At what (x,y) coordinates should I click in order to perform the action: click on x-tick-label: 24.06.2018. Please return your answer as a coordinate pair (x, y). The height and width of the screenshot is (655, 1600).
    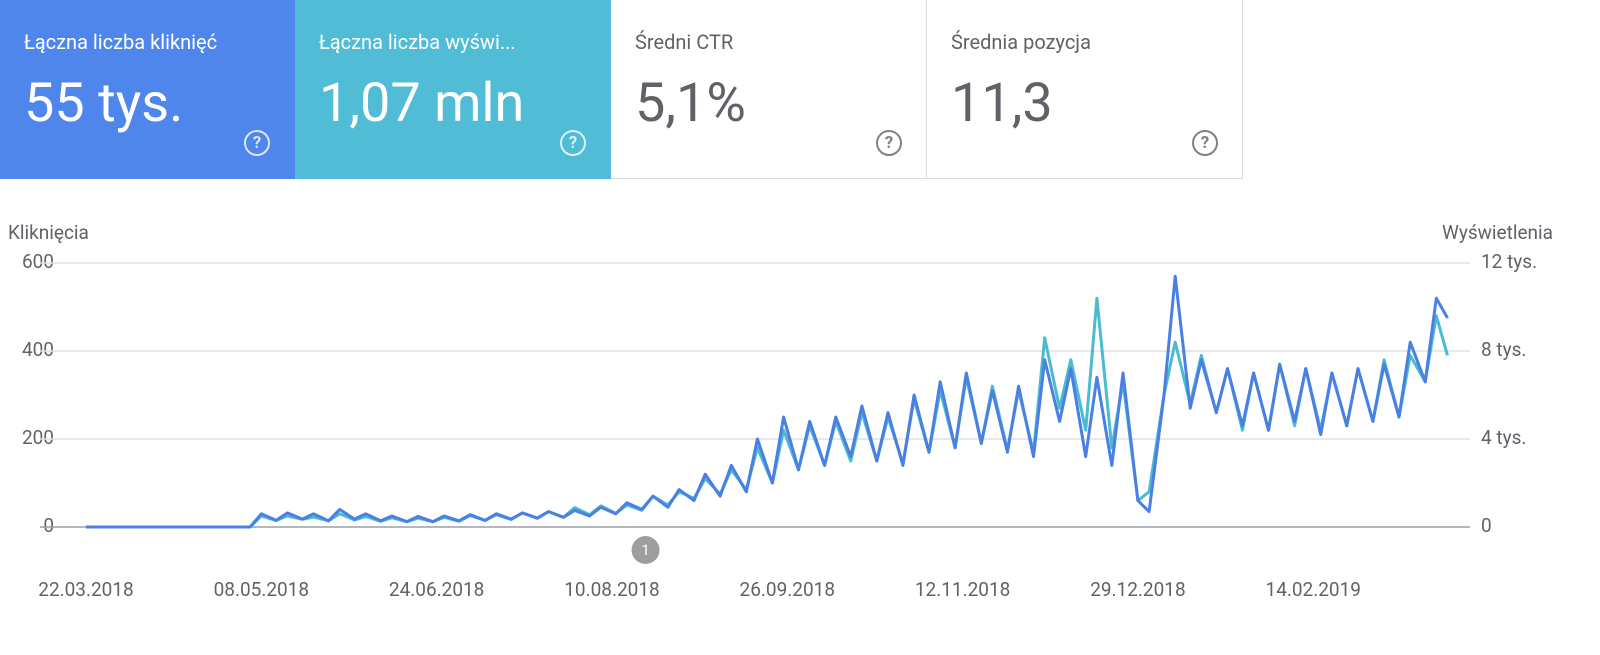
    Looking at the image, I should click on (436, 589).